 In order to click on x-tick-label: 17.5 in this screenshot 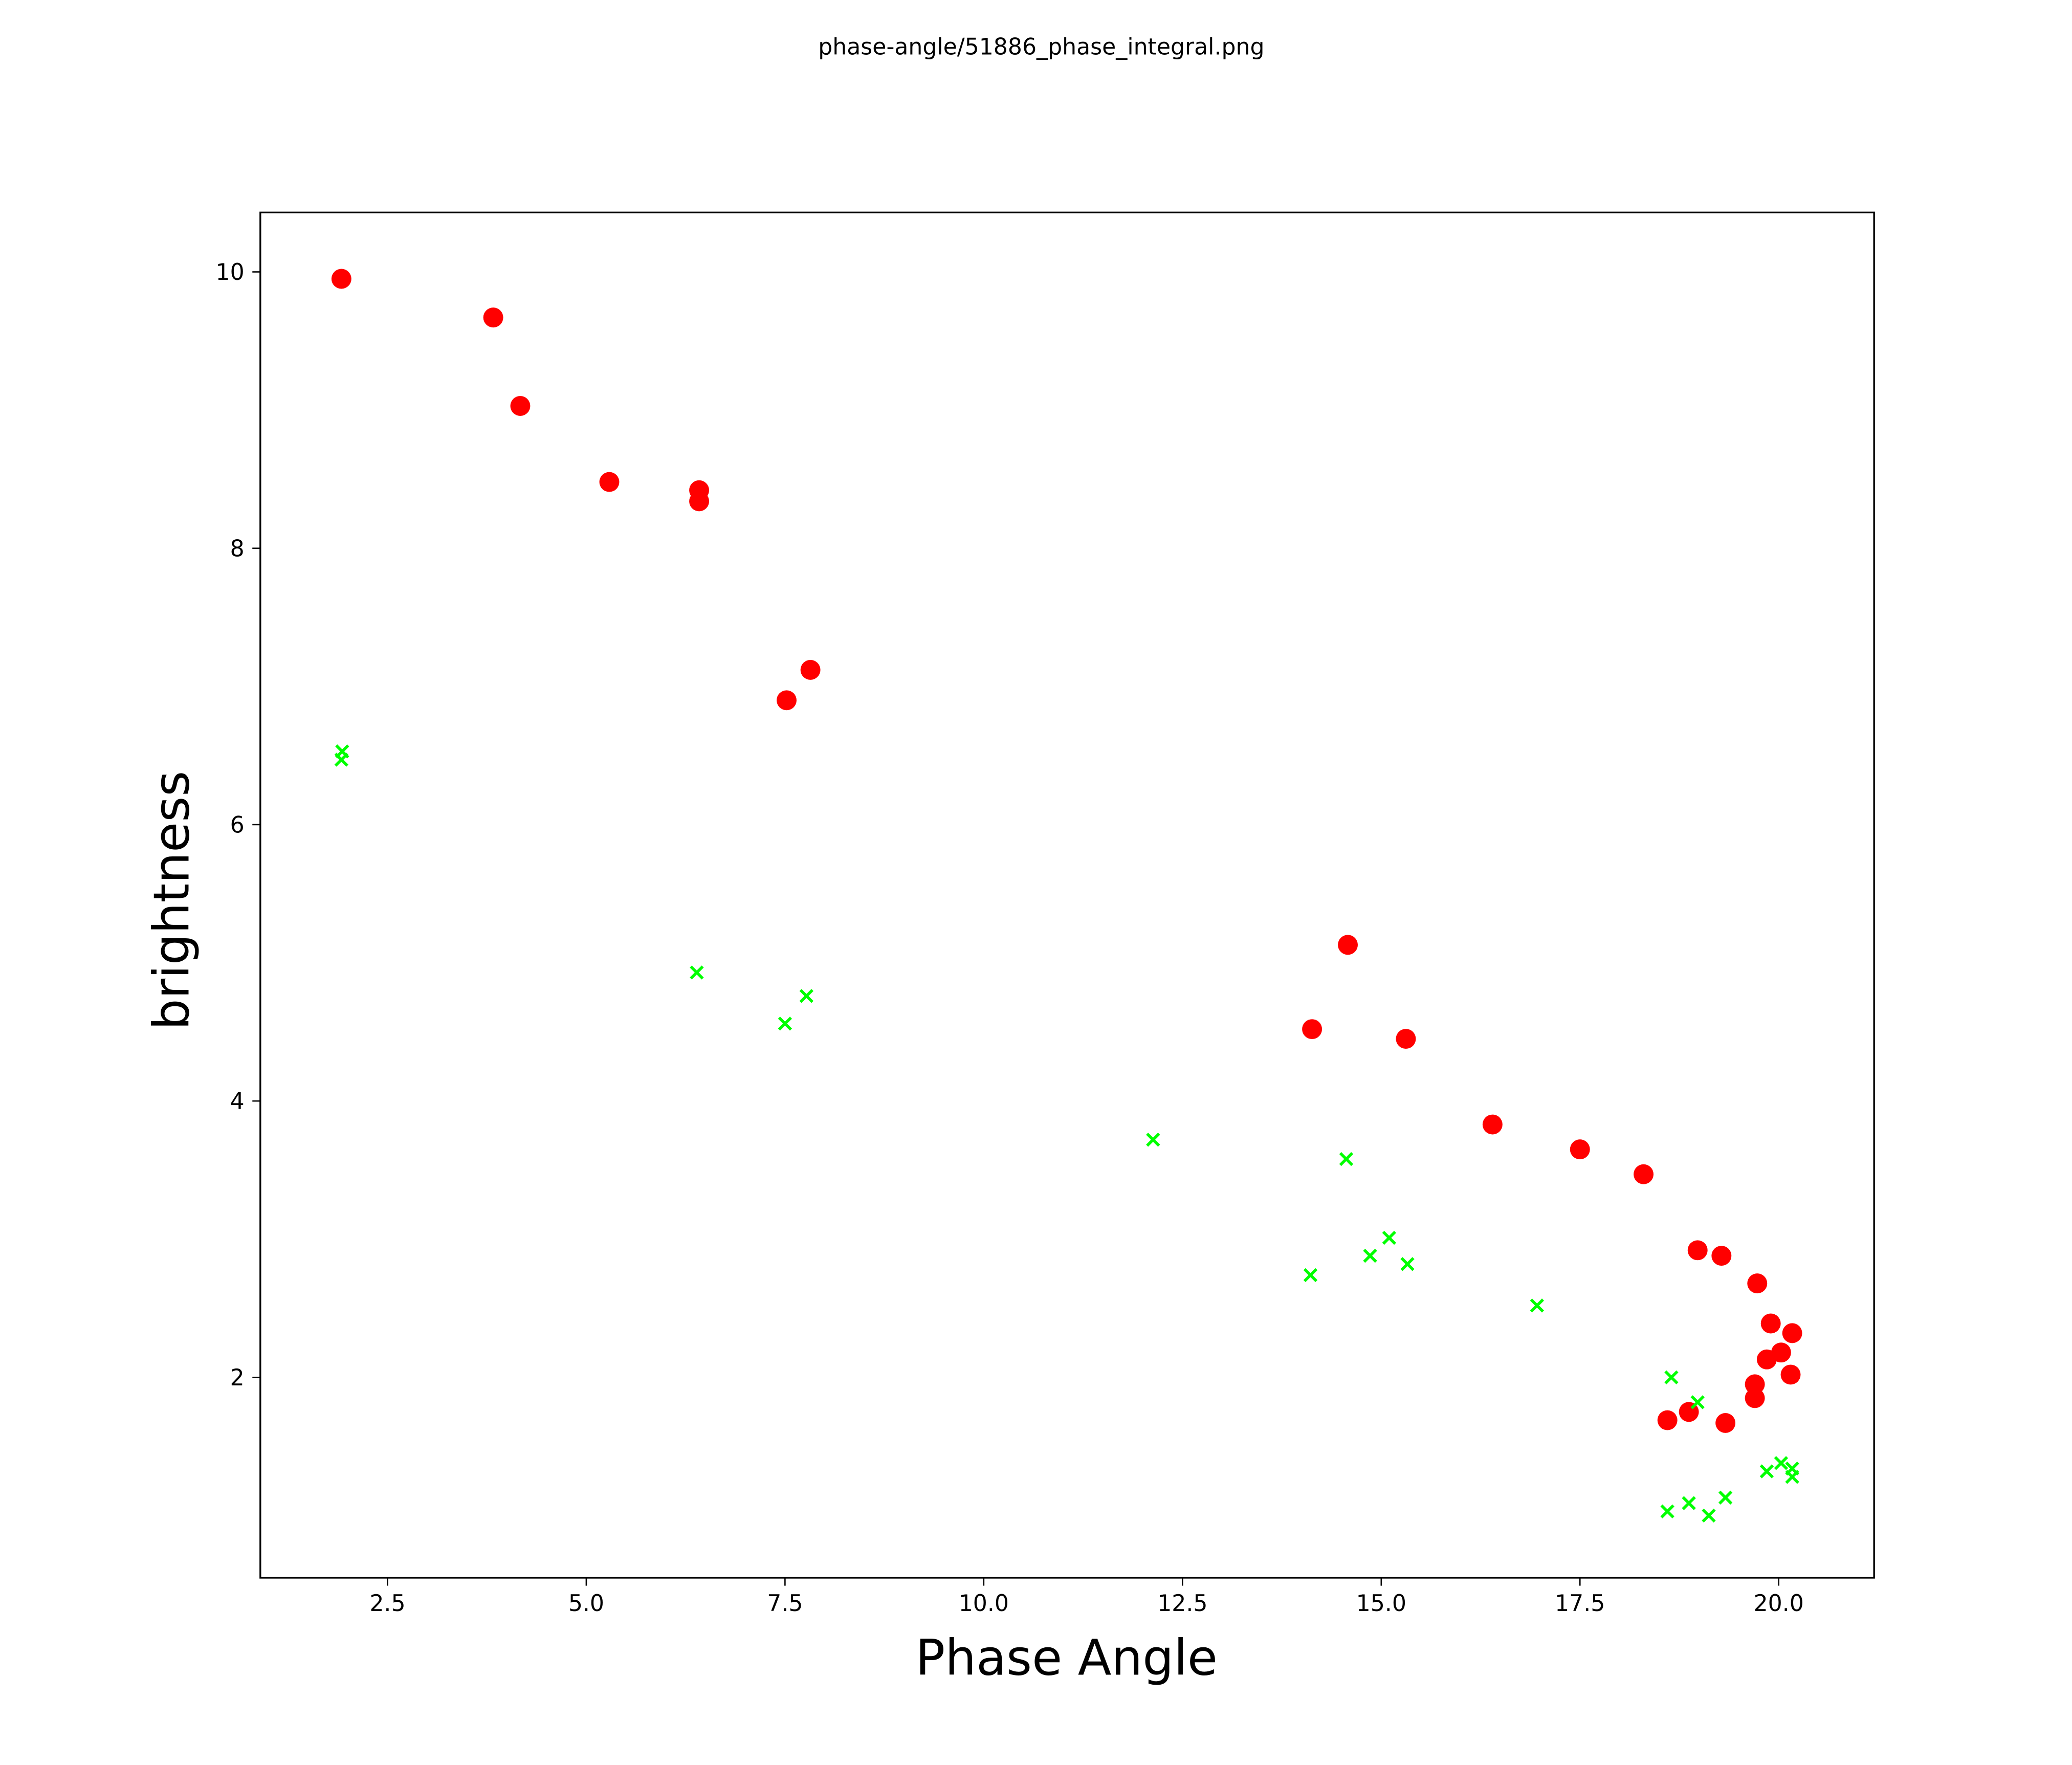, I will do `click(1580, 1604)`.